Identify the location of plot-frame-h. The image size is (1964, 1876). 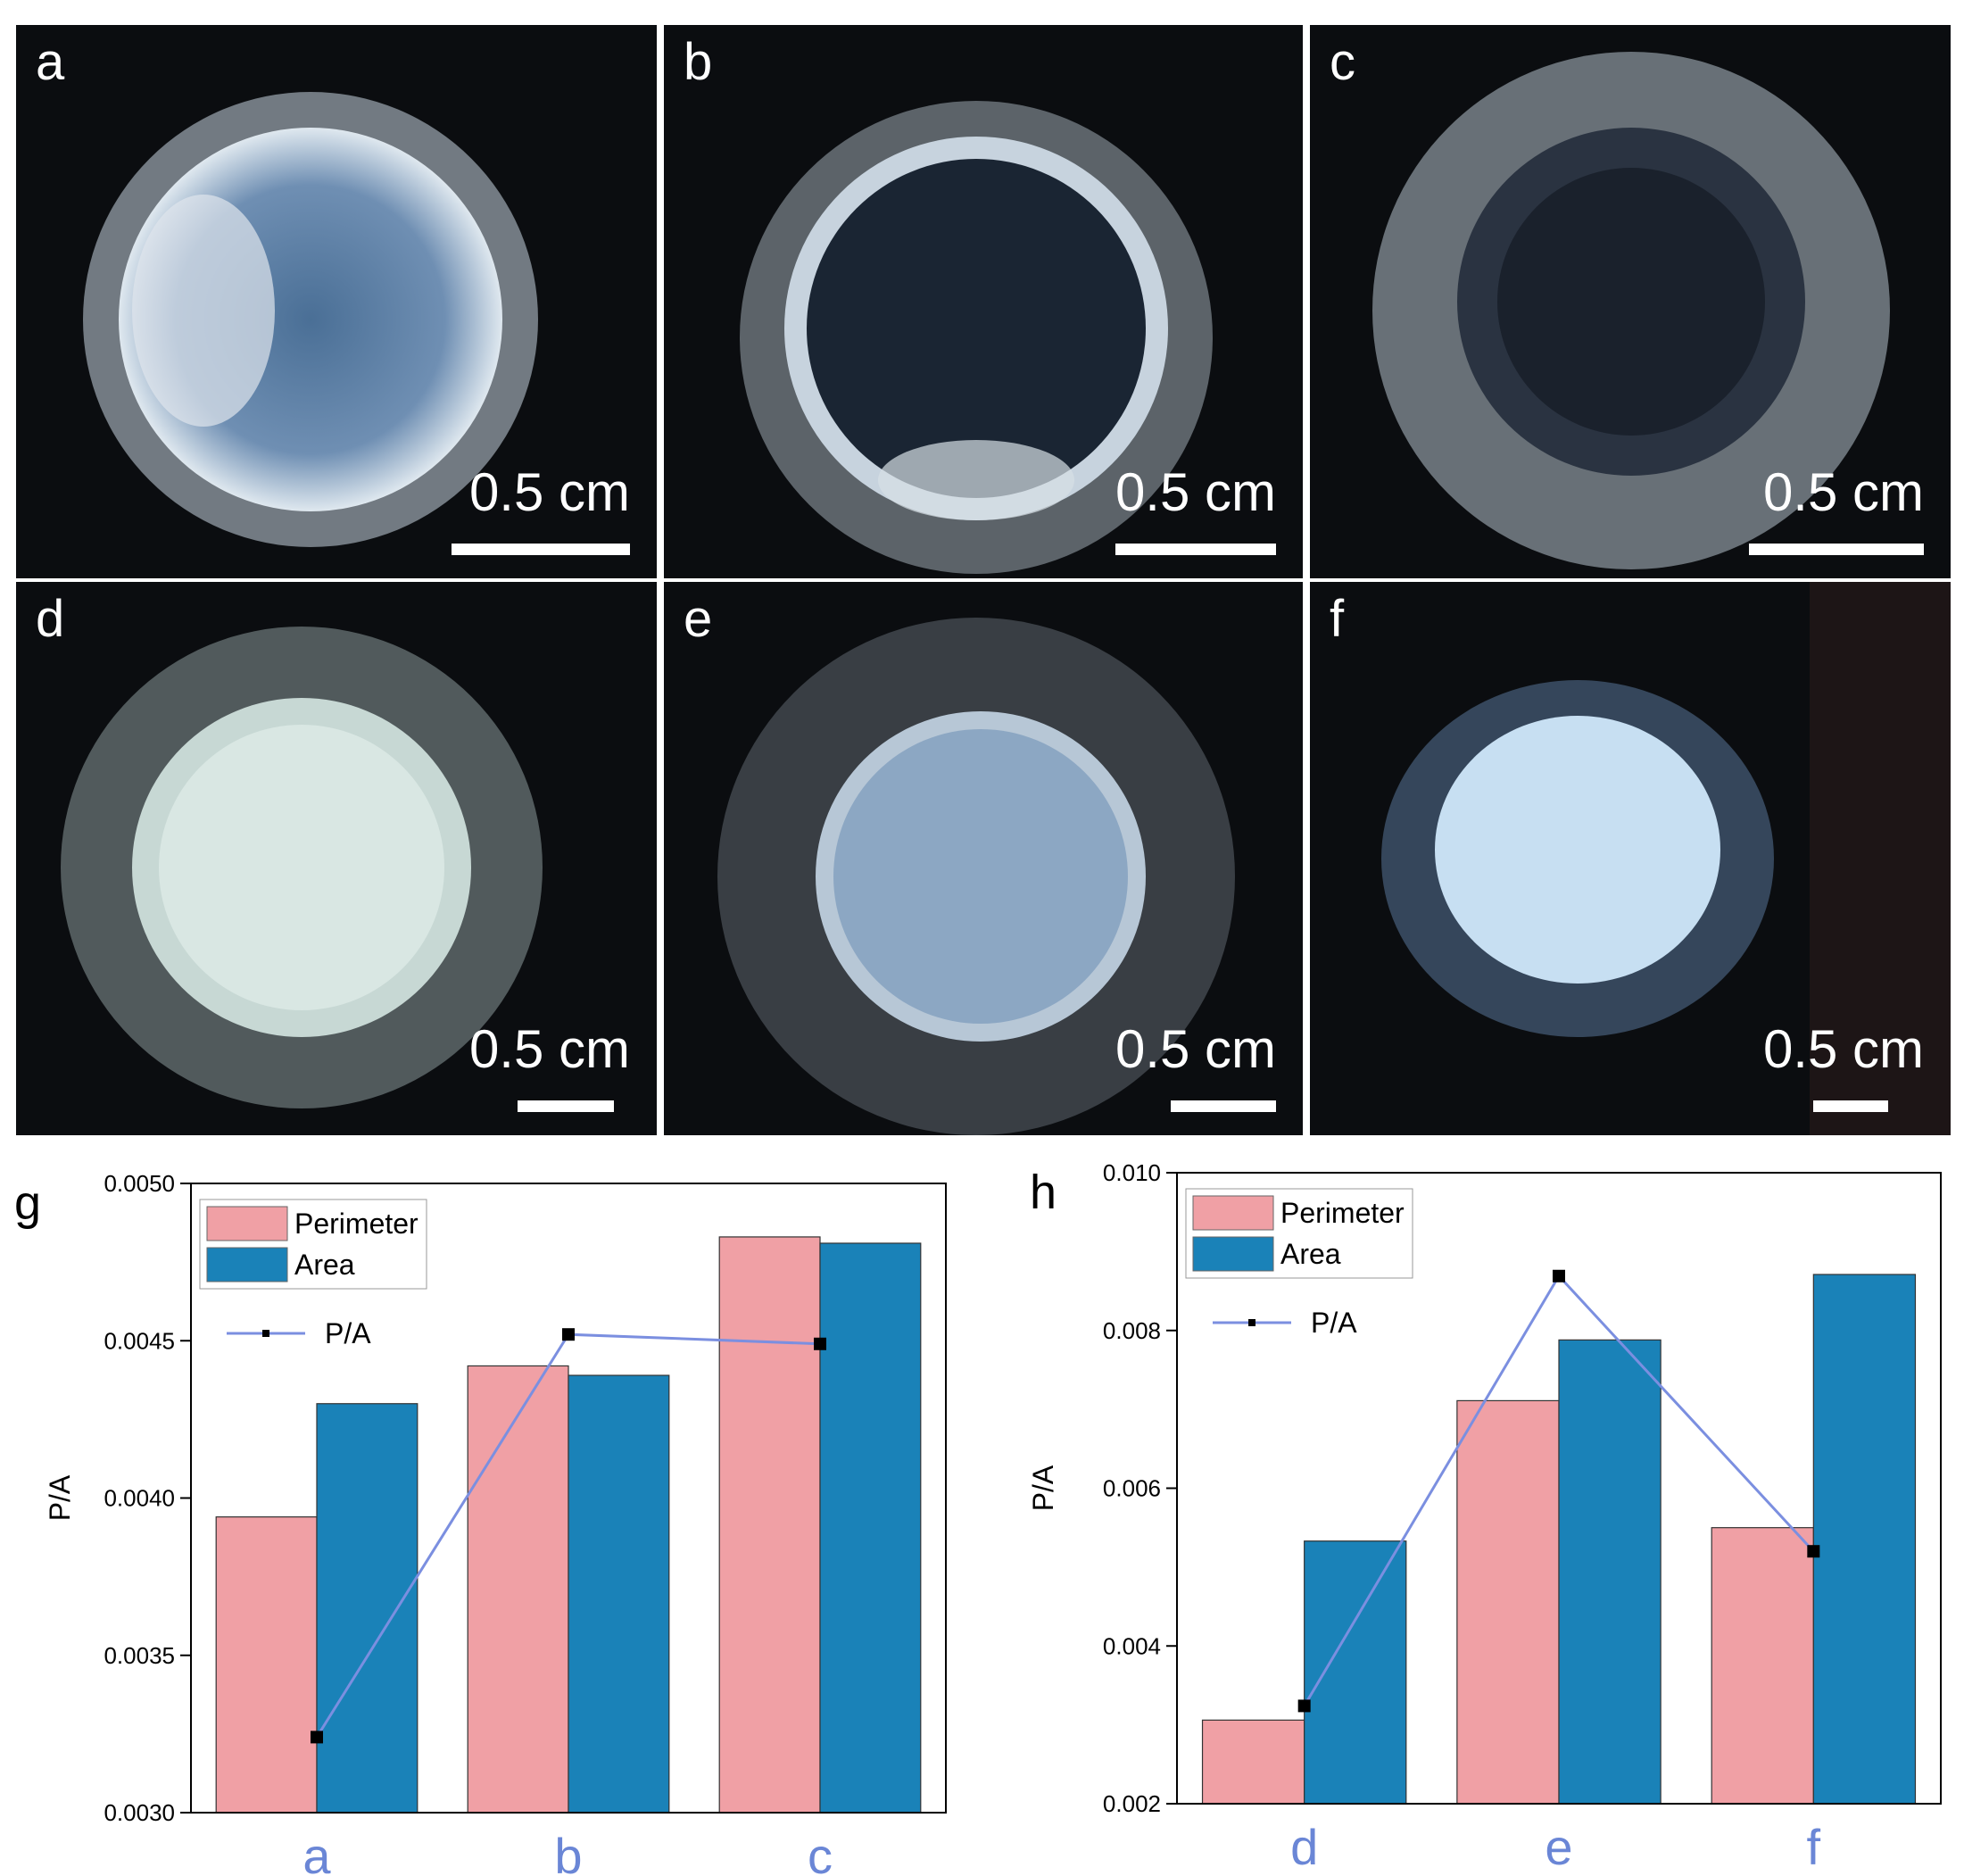
(1559, 1488).